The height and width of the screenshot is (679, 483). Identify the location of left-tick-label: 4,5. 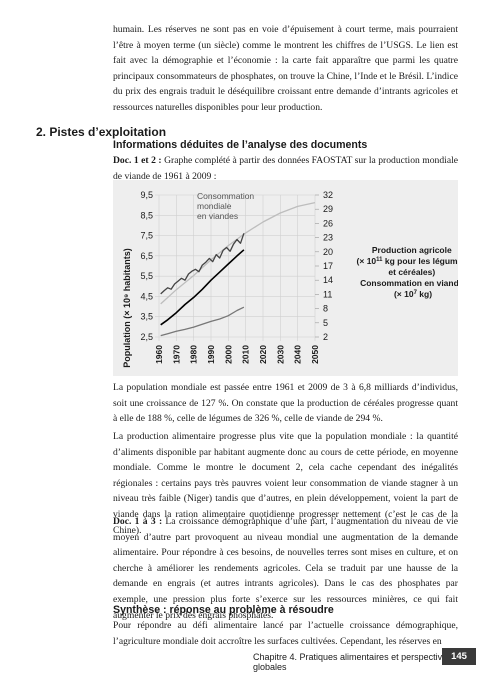
(146, 296).